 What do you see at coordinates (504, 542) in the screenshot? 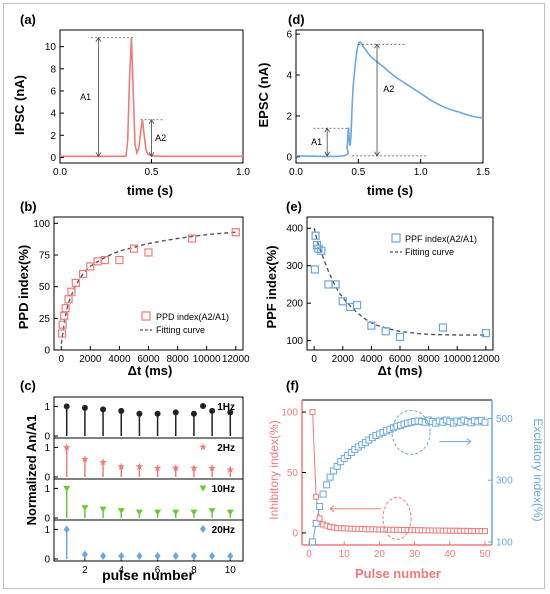
I see `panel-f-ytick-right: 100` at bounding box center [504, 542].